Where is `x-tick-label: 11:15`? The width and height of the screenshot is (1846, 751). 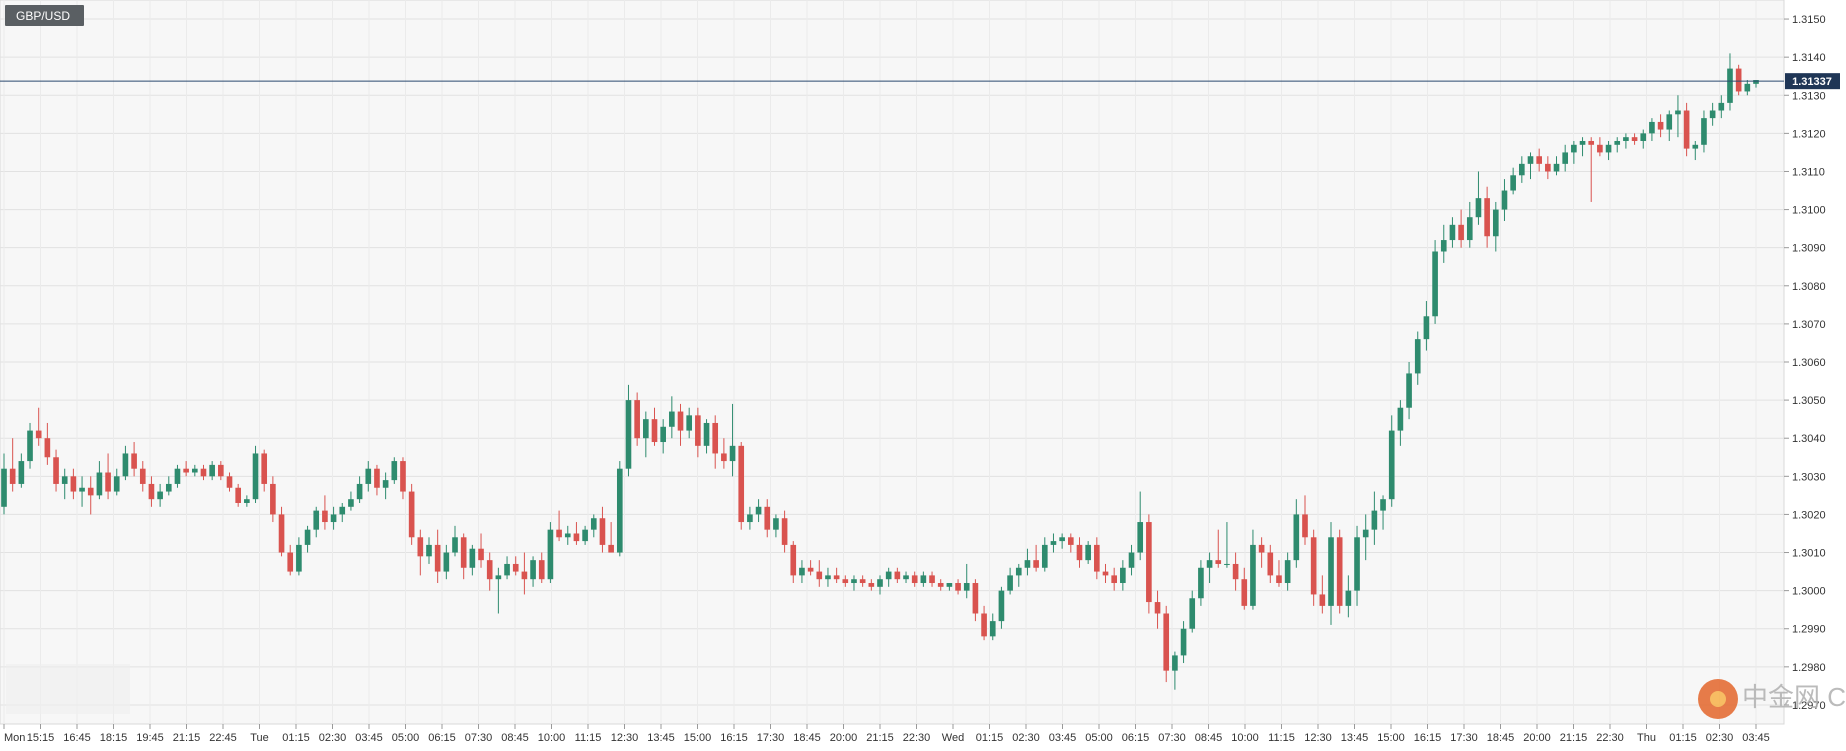
x-tick-label: 11:15 is located at coordinates (588, 738).